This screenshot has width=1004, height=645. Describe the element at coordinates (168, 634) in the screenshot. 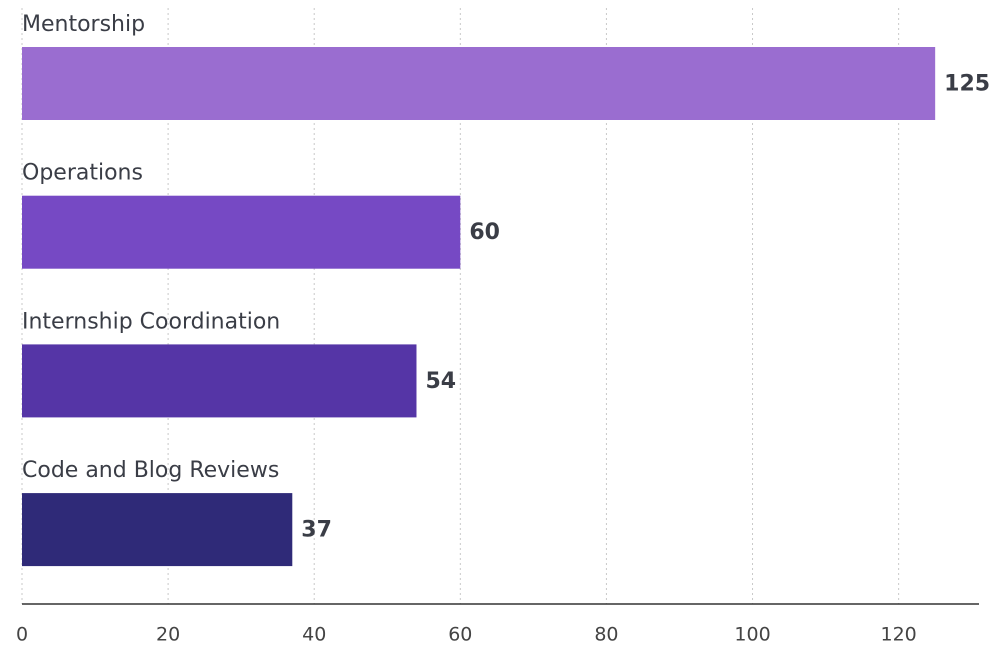

I see `x-tick-label: 20` at that location.